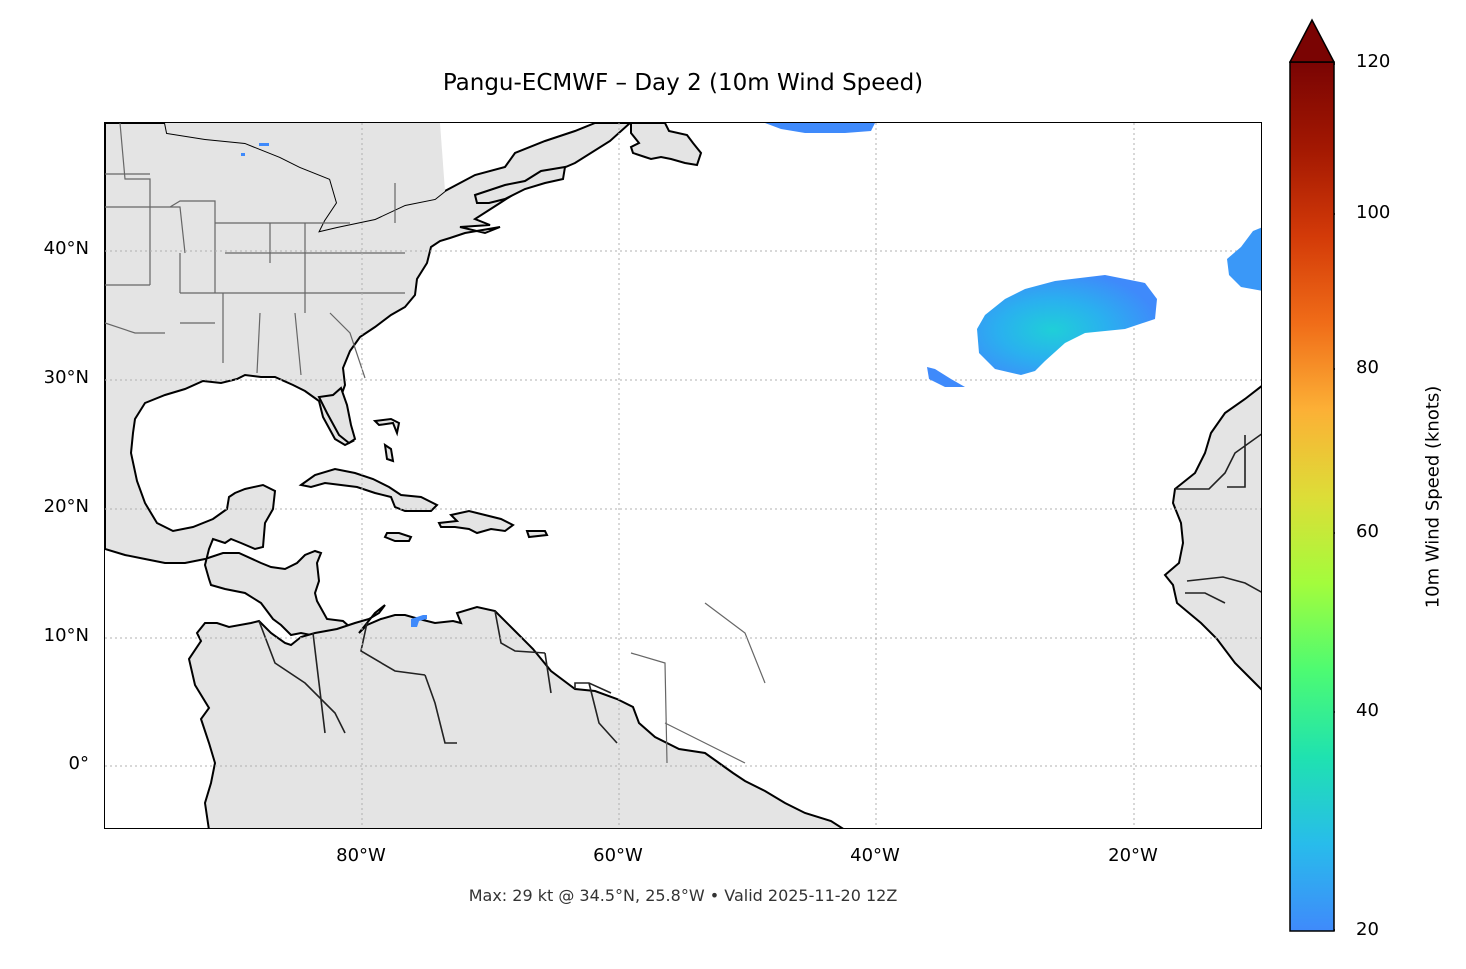 The image size is (1466, 969). Describe the element at coordinates (1373, 212) in the screenshot. I see `cbar-tick-100: 100` at that location.